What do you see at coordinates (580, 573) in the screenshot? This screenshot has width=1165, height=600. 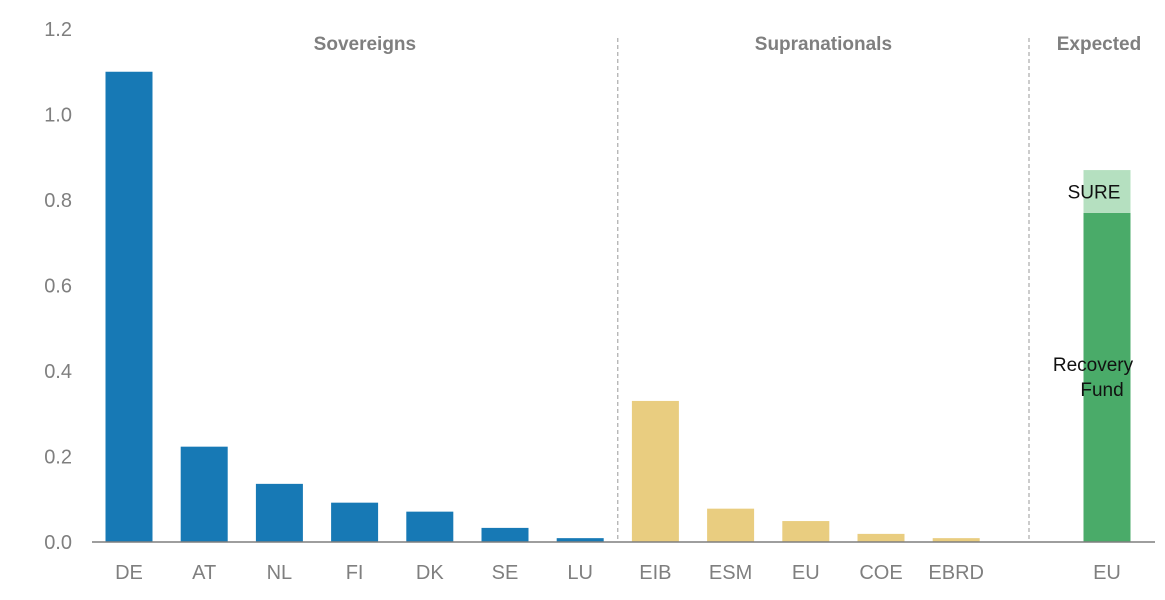 I see `x-tick-label: LU` at bounding box center [580, 573].